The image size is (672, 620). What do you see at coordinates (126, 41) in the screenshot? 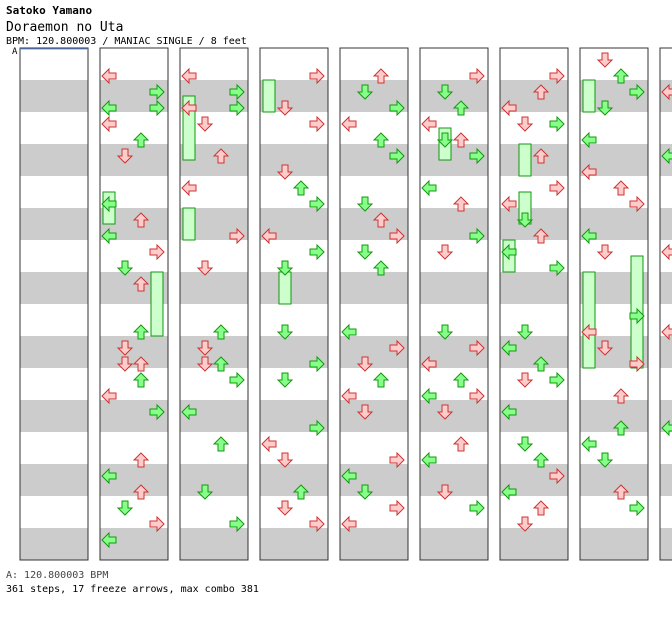
I see `chart-meta: BPM: 120.800003 / MANIAC SINGLE / 8 feet` at bounding box center [126, 41].